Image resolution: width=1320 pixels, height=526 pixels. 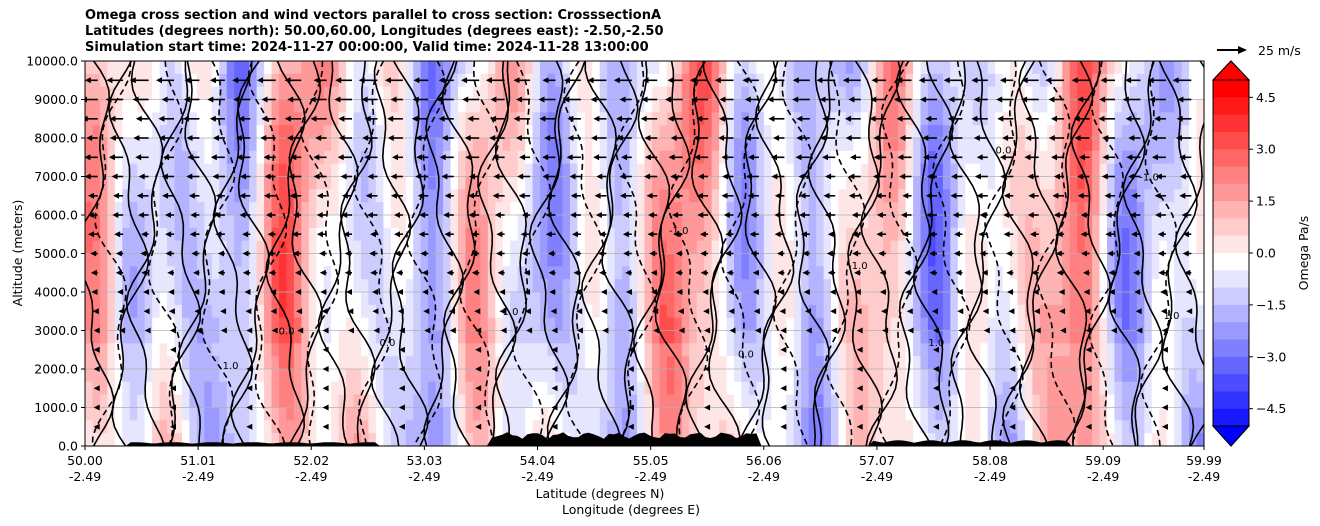 What do you see at coordinates (1004, 150) in the screenshot?
I see `contour-label: 0.0` at bounding box center [1004, 150].